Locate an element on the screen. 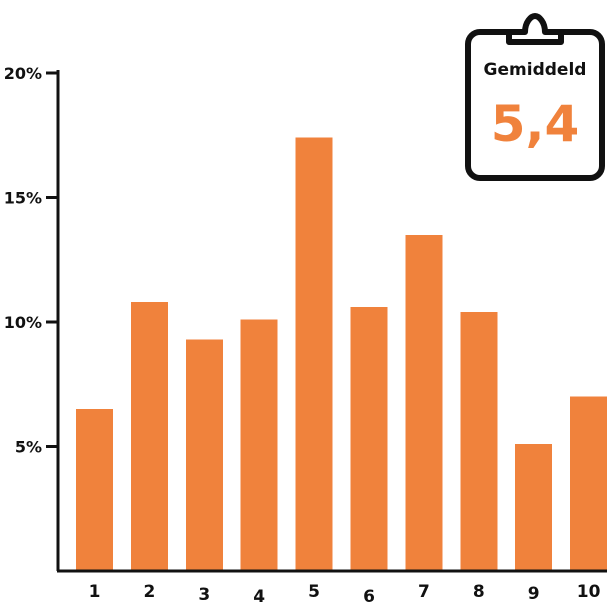  average-title: Gemiddeld is located at coordinates (535, 70).